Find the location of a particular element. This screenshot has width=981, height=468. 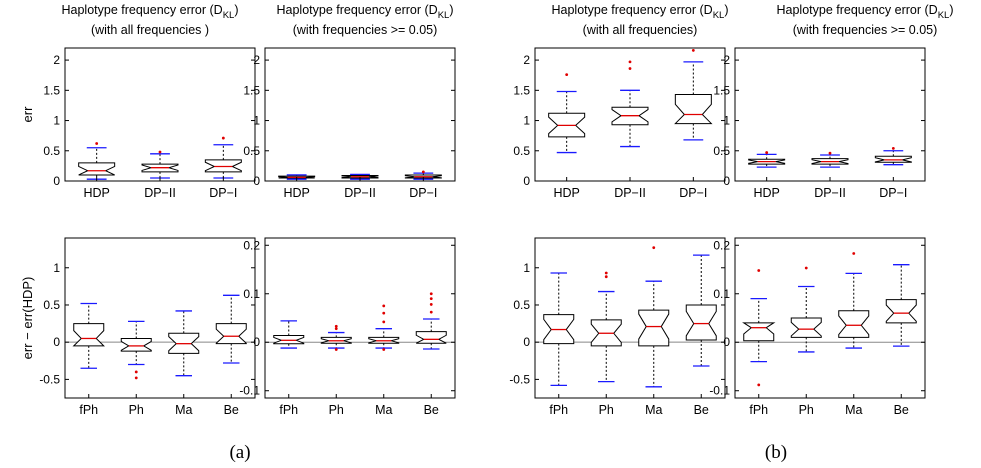

y-tick-label: -0.1 is located at coordinates (249, 391).